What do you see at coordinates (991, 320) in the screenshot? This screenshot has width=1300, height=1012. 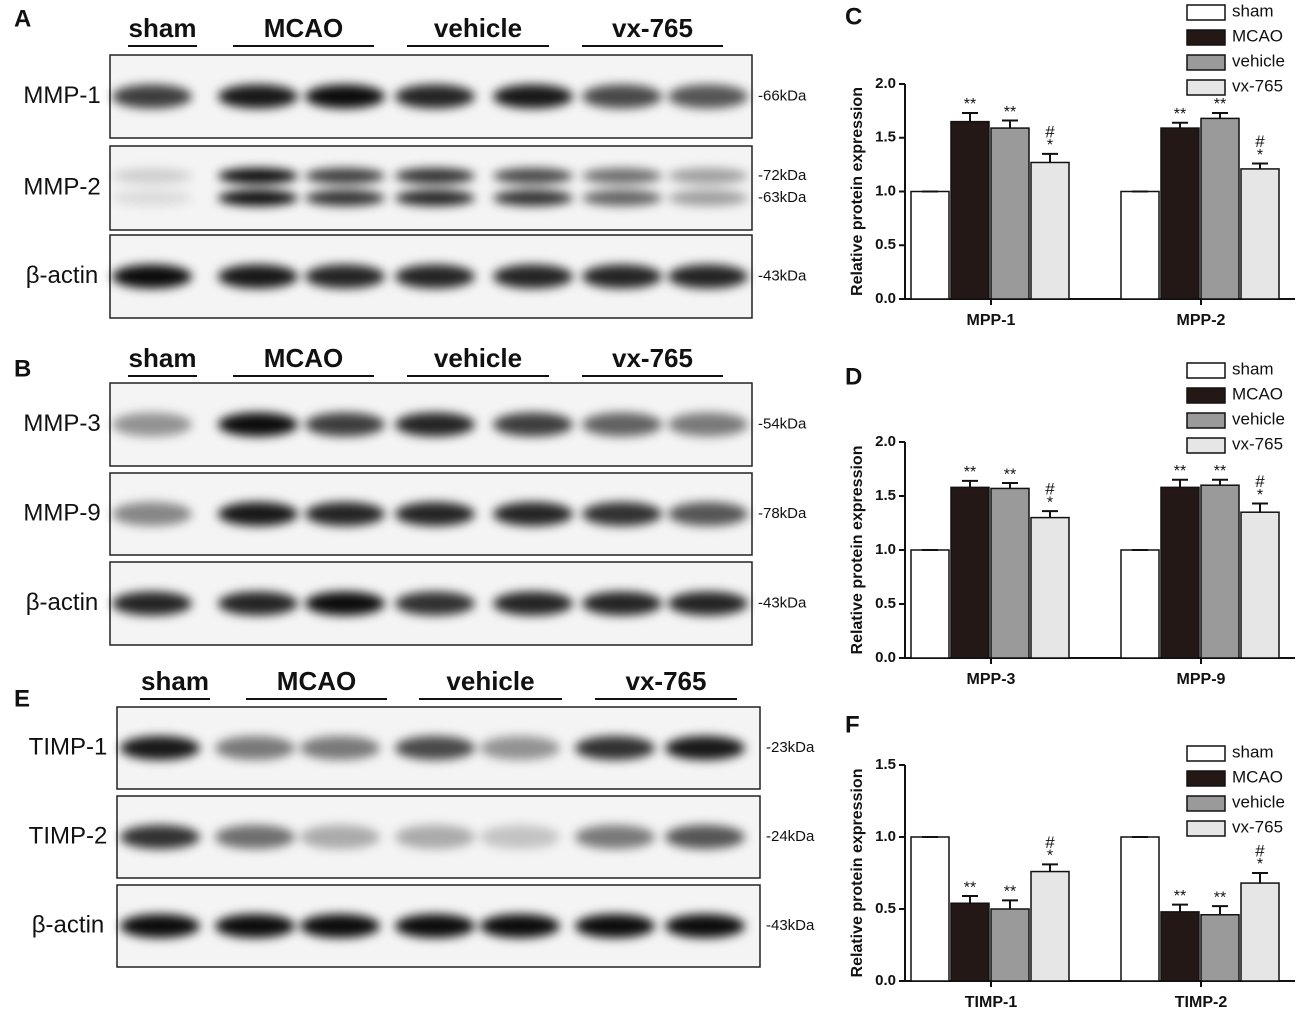 I see `x-tick-label: MPP-1` at bounding box center [991, 320].